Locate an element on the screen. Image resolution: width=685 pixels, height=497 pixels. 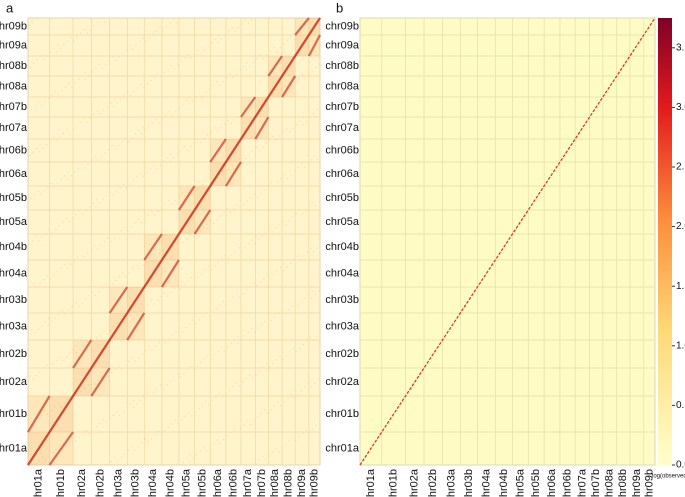
colorbar-tick-label: 0.0 is located at coordinates (680, 465).